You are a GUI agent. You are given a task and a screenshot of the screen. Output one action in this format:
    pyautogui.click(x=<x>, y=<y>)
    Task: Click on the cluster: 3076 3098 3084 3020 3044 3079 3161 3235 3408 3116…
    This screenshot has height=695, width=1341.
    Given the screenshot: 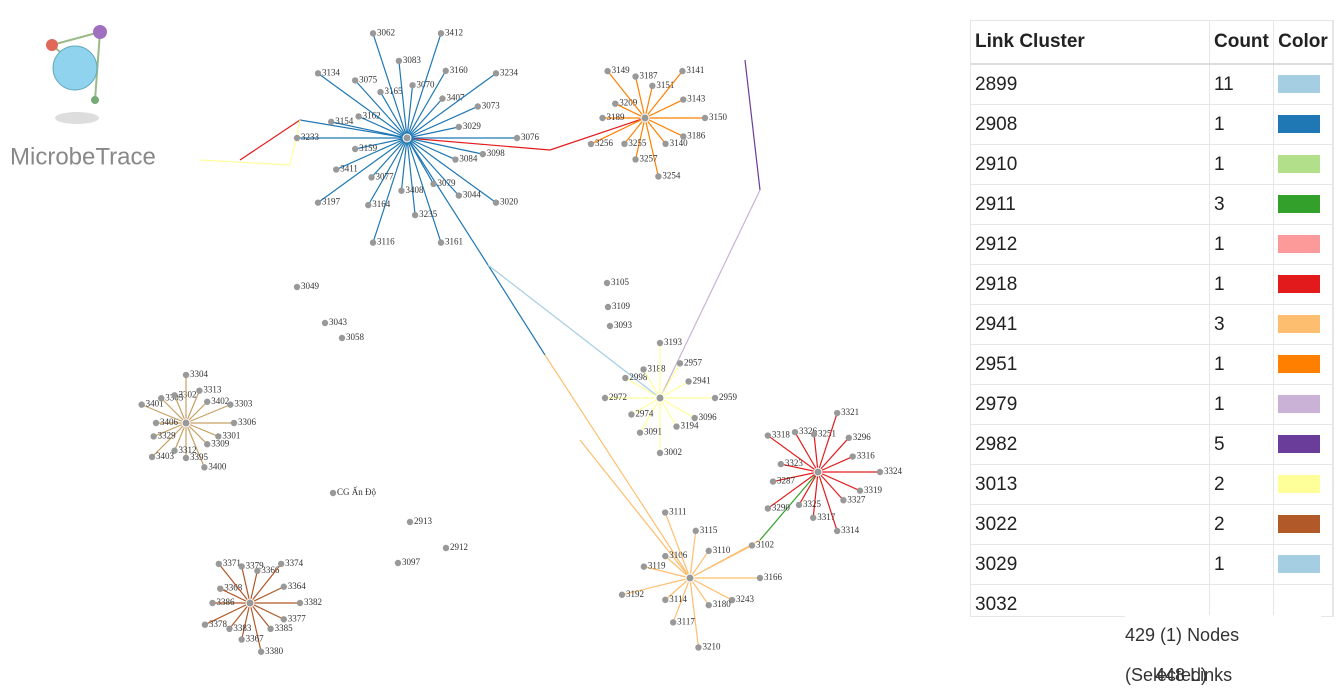 What is the action you would take?
    pyautogui.click(x=416, y=137)
    